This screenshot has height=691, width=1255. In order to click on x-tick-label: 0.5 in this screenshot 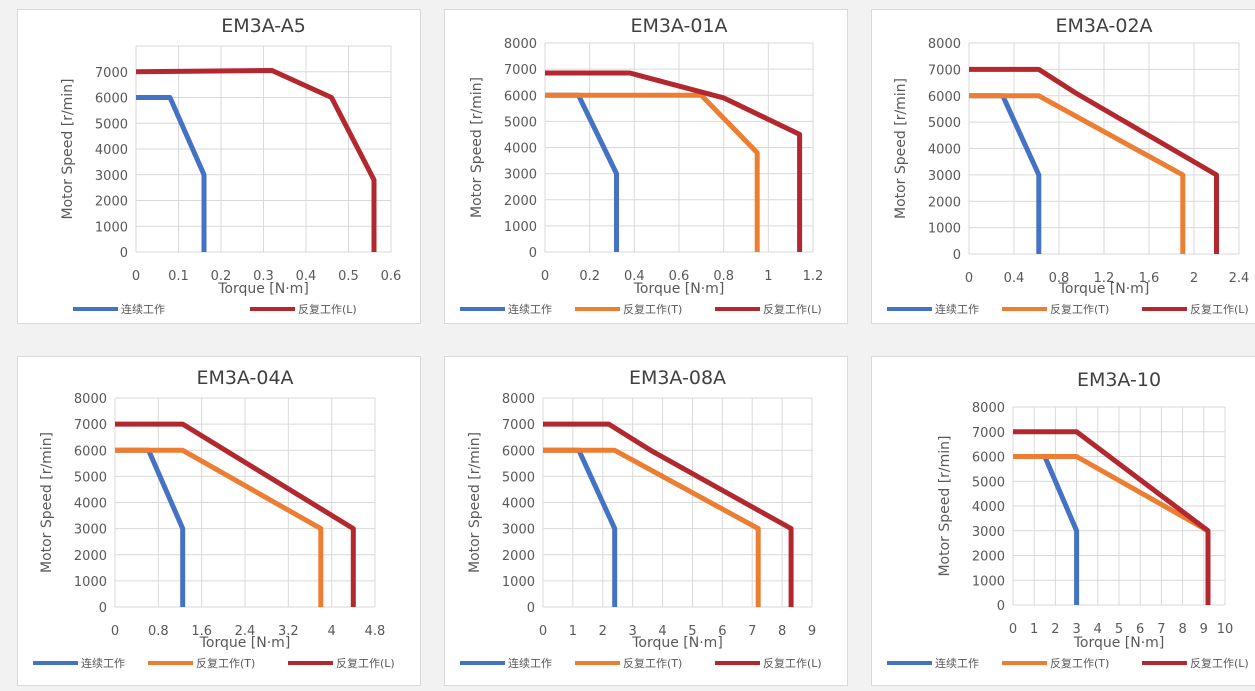, I will do `click(348, 276)`.